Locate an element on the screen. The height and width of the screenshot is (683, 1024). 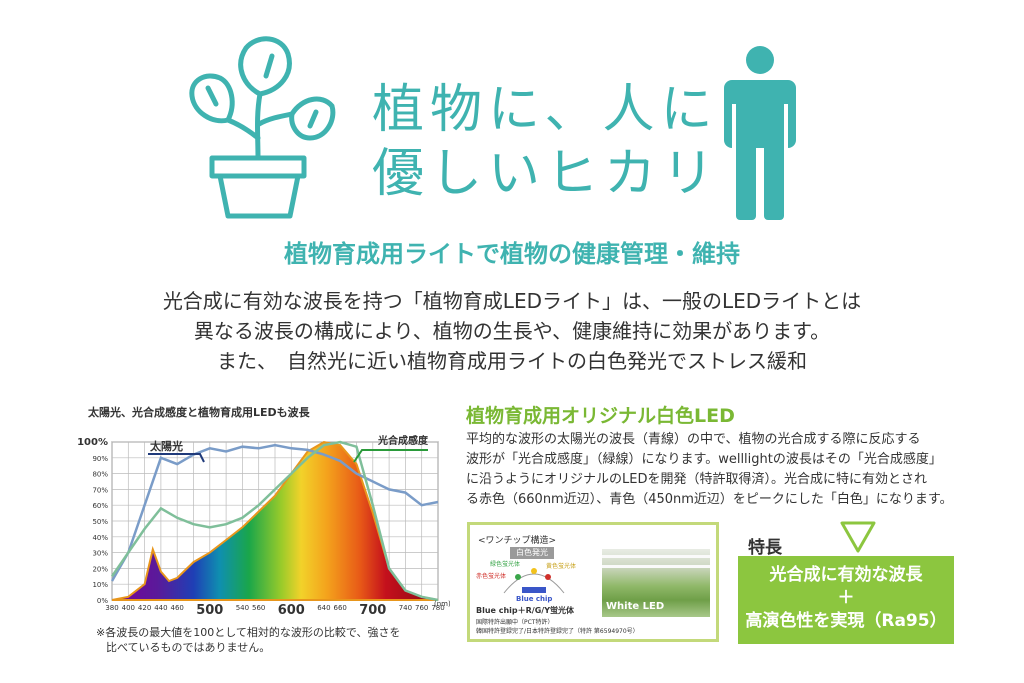
chip-diagram-icon is located at coordinates (534, 581).